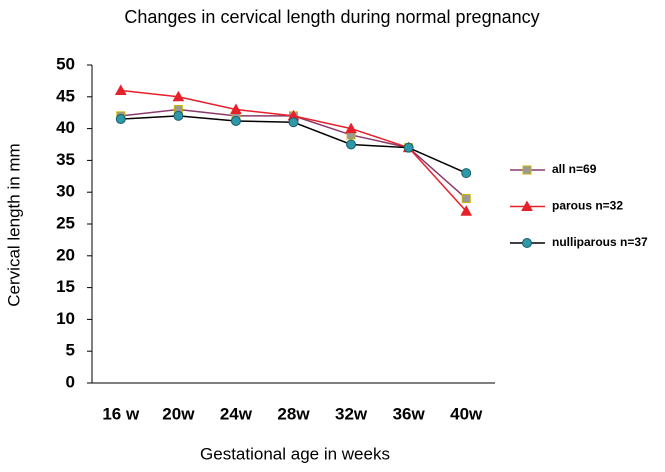 This screenshot has height=472, width=665. What do you see at coordinates (65, 127) in the screenshot?
I see `y-tick-label: 40` at bounding box center [65, 127].